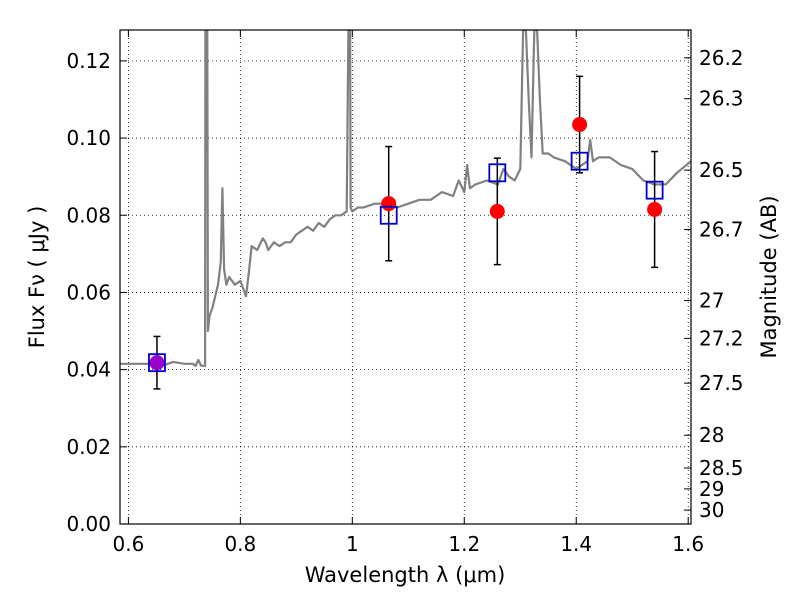 Image resolution: width=800 pixels, height=600 pixels. Describe the element at coordinates (721, 468) in the screenshot. I see `y2-tick-label: 28.5` at that location.